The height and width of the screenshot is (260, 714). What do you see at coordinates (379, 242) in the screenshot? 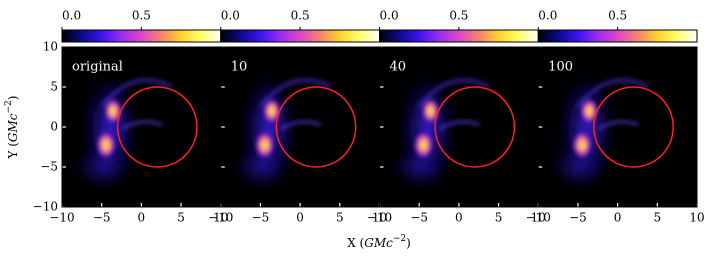
I see `x-axis-label: X (GMc−2)` at bounding box center [379, 242].